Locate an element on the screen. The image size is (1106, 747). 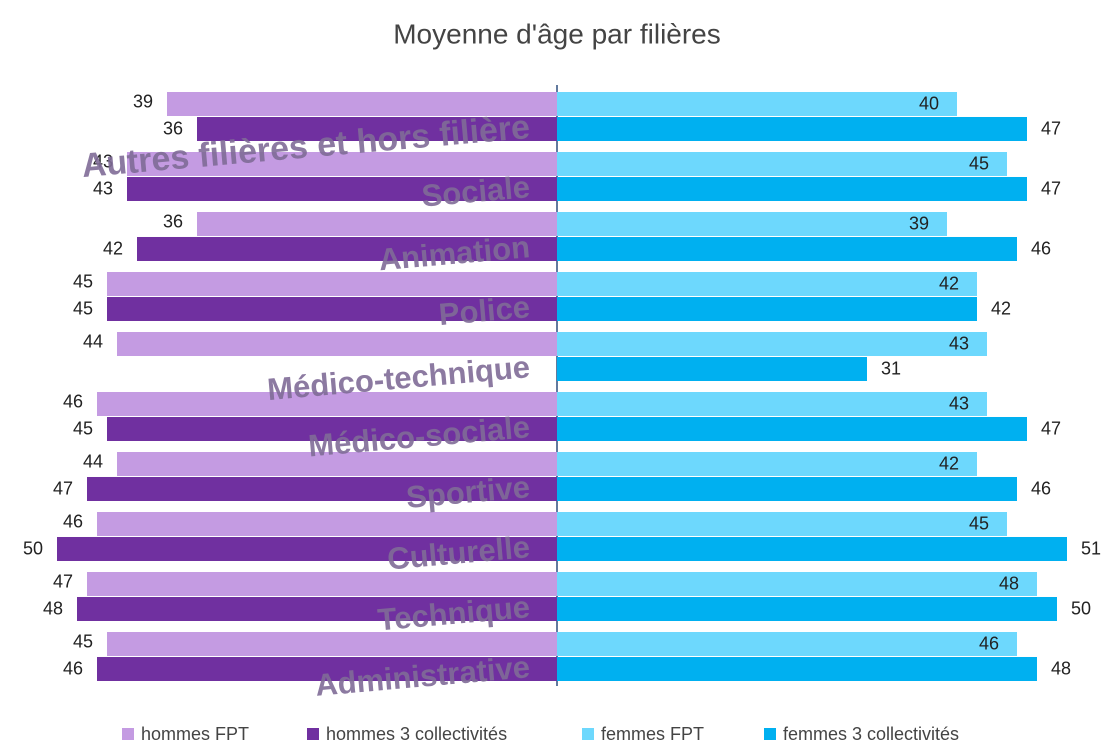
category-label: Technique is located at coordinates (453, 613).